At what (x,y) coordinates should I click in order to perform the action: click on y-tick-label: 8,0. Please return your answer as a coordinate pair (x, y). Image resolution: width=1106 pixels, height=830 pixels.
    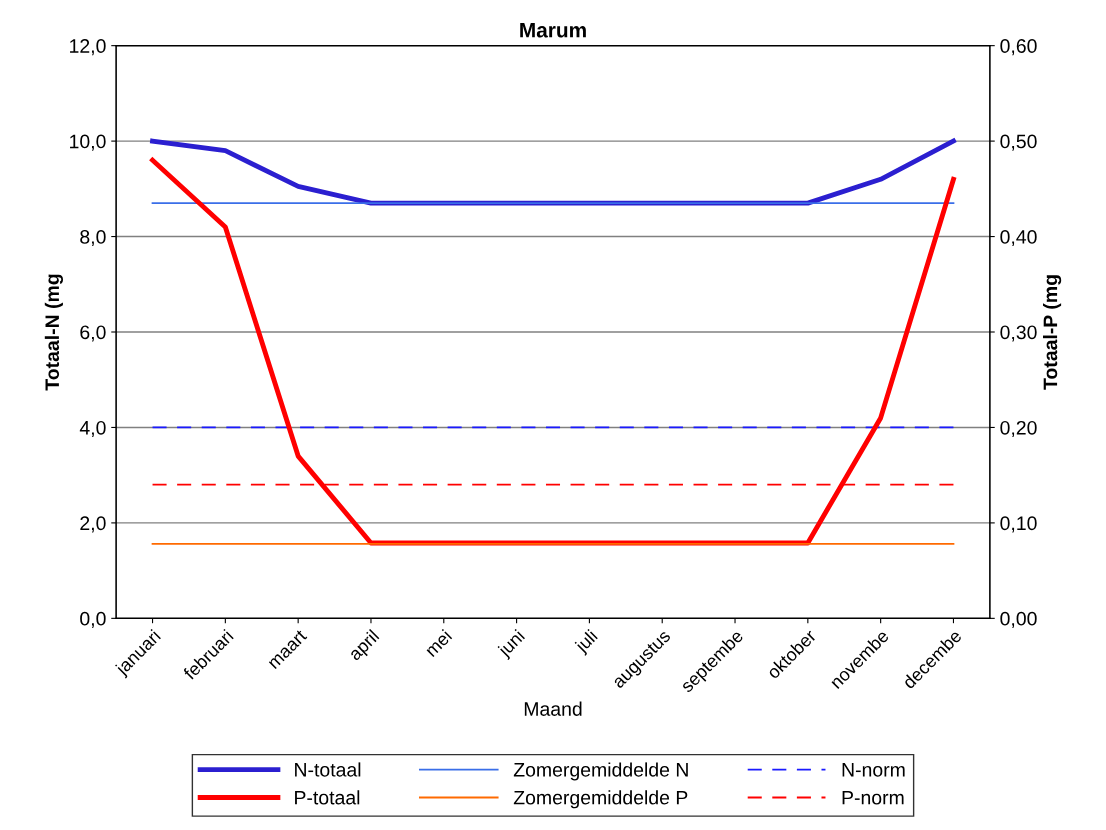
    Looking at the image, I should click on (93, 238).